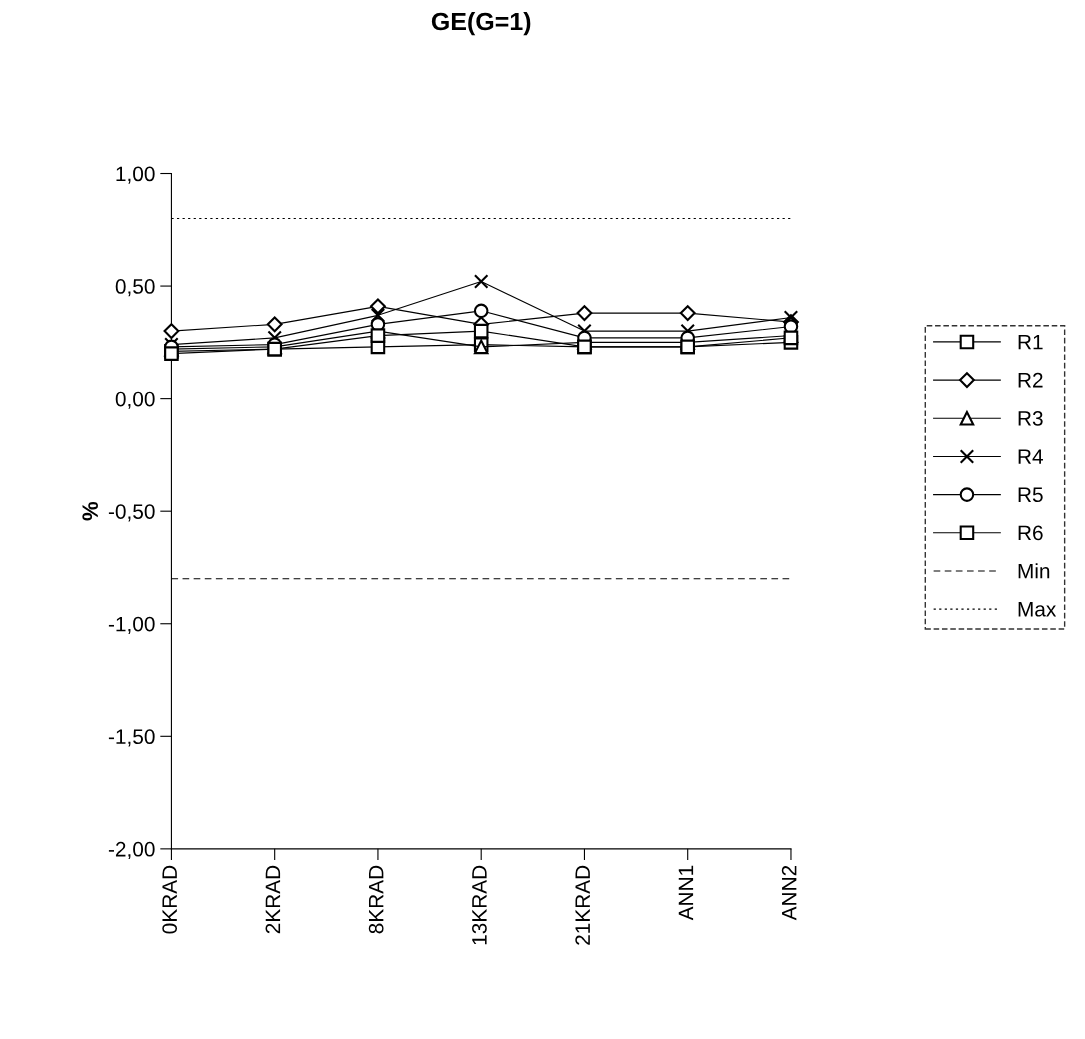 This screenshot has height=1039, width=1085. I want to click on legend-label: Min, so click(1034, 571).